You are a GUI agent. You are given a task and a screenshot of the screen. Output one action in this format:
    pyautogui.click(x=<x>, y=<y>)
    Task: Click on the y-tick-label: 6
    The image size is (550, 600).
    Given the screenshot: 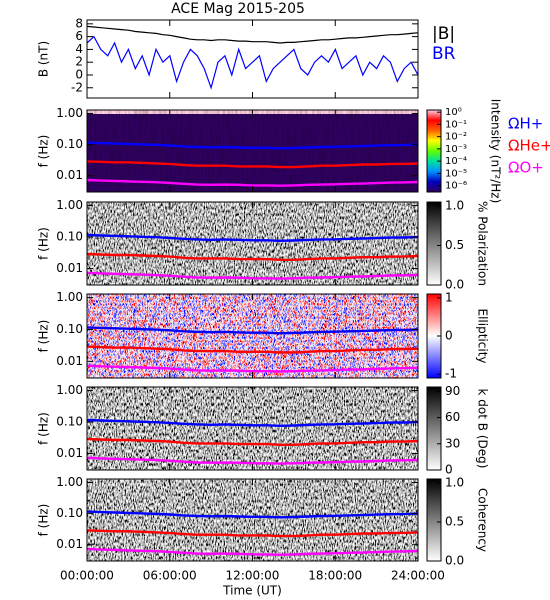 What is the action you would take?
    pyautogui.click(x=79, y=36)
    